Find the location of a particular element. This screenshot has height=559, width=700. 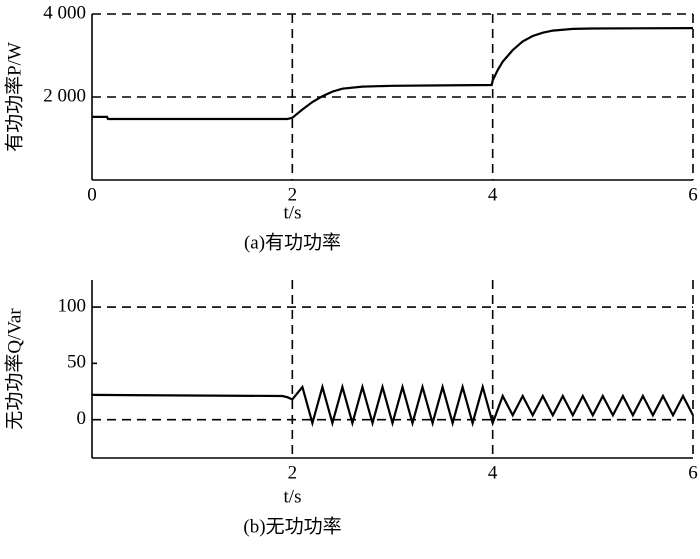

y-tick-label: 2 000 is located at coordinates (64, 95).